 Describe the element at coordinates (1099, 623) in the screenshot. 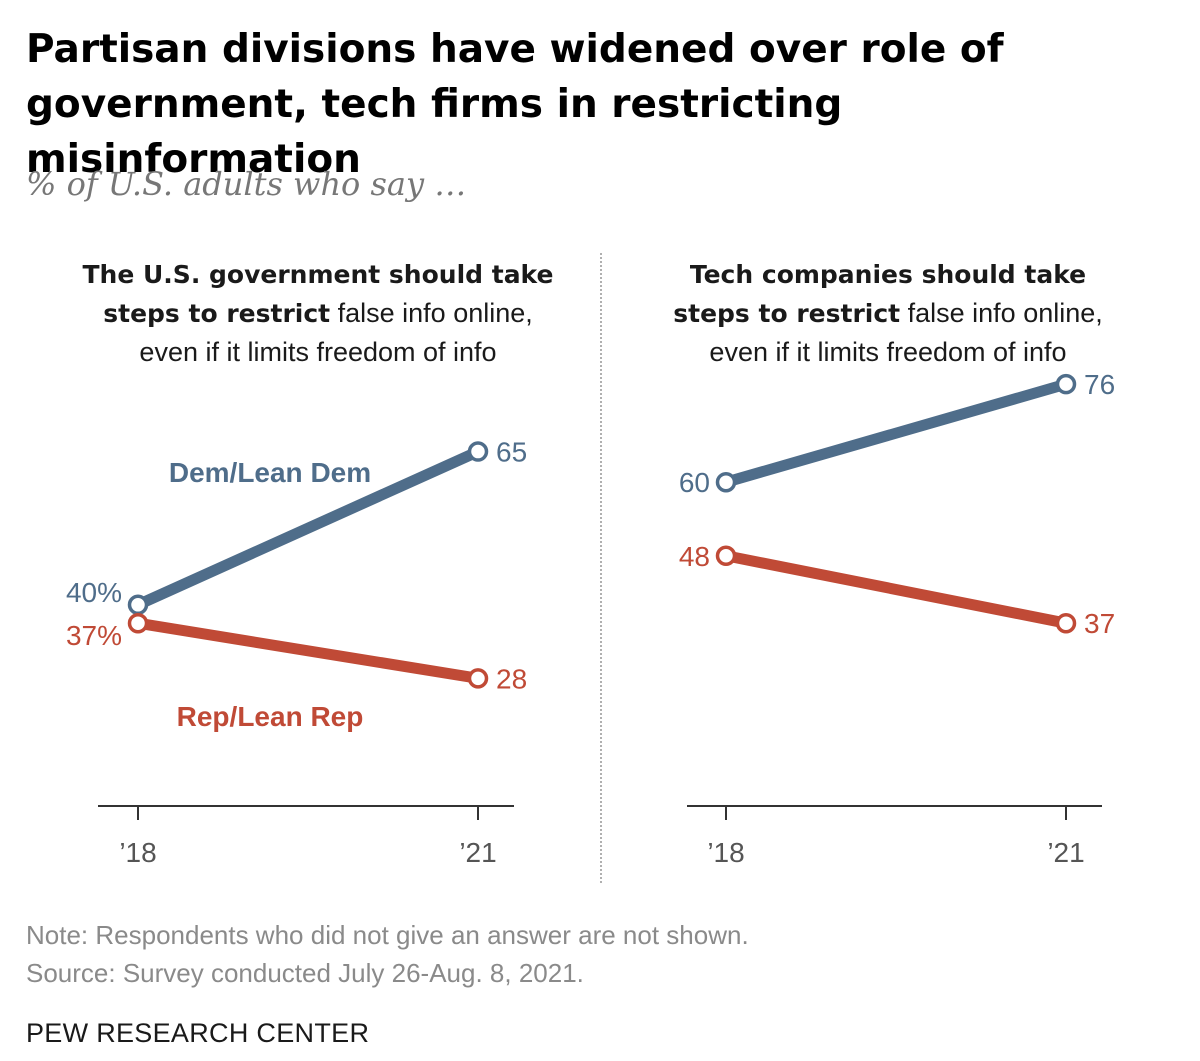

I see `right-rep-label-end: 37` at that location.